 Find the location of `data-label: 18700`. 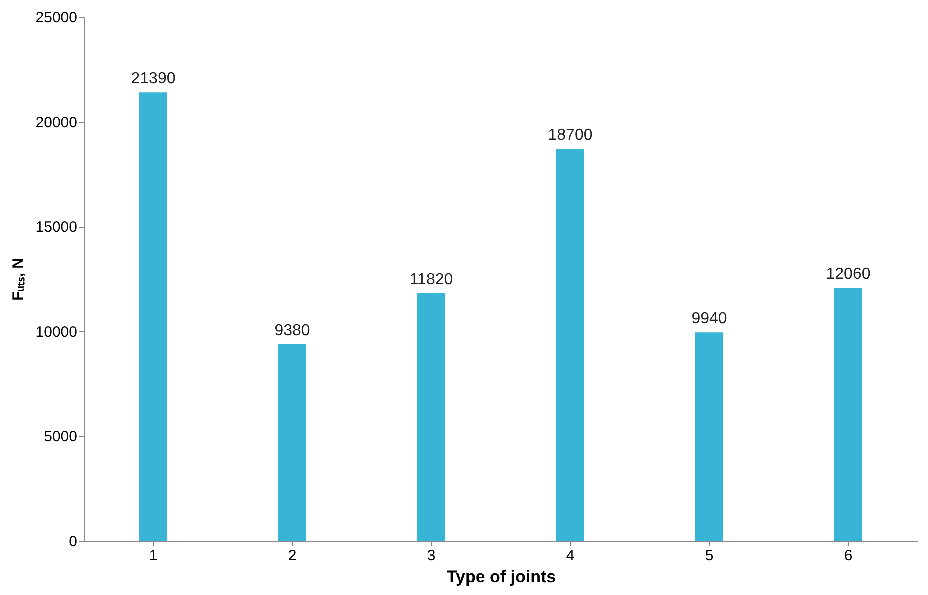

data-label: 18700 is located at coordinates (570, 135).